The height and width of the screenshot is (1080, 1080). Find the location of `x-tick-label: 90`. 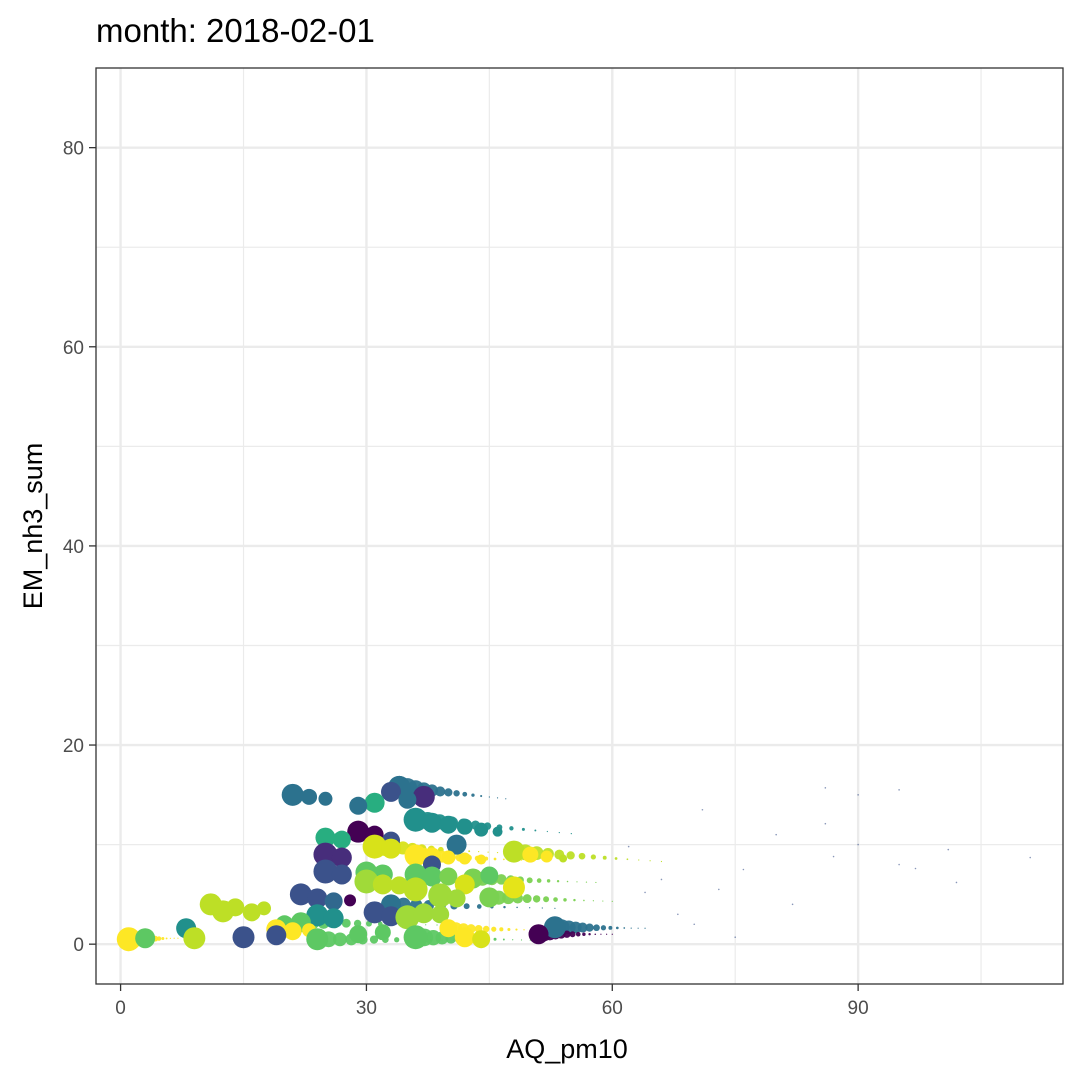

x-tick-label: 90 is located at coordinates (858, 1008).